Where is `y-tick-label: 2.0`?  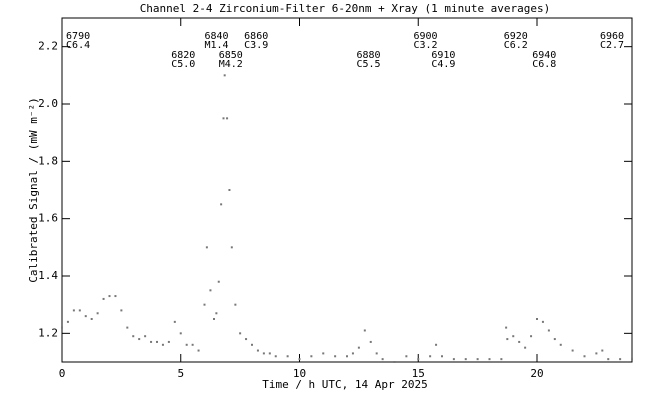 y-tick-label: 2.0 is located at coordinates (48, 103).